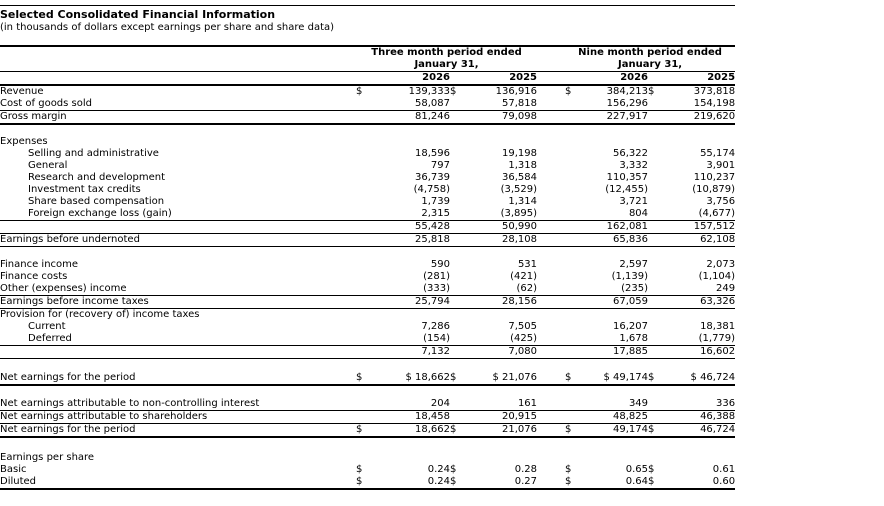 This screenshot has height=506, width=884. What do you see at coordinates (447, 65) in the screenshot?
I see `three-month-date-header: January 31,` at bounding box center [447, 65].